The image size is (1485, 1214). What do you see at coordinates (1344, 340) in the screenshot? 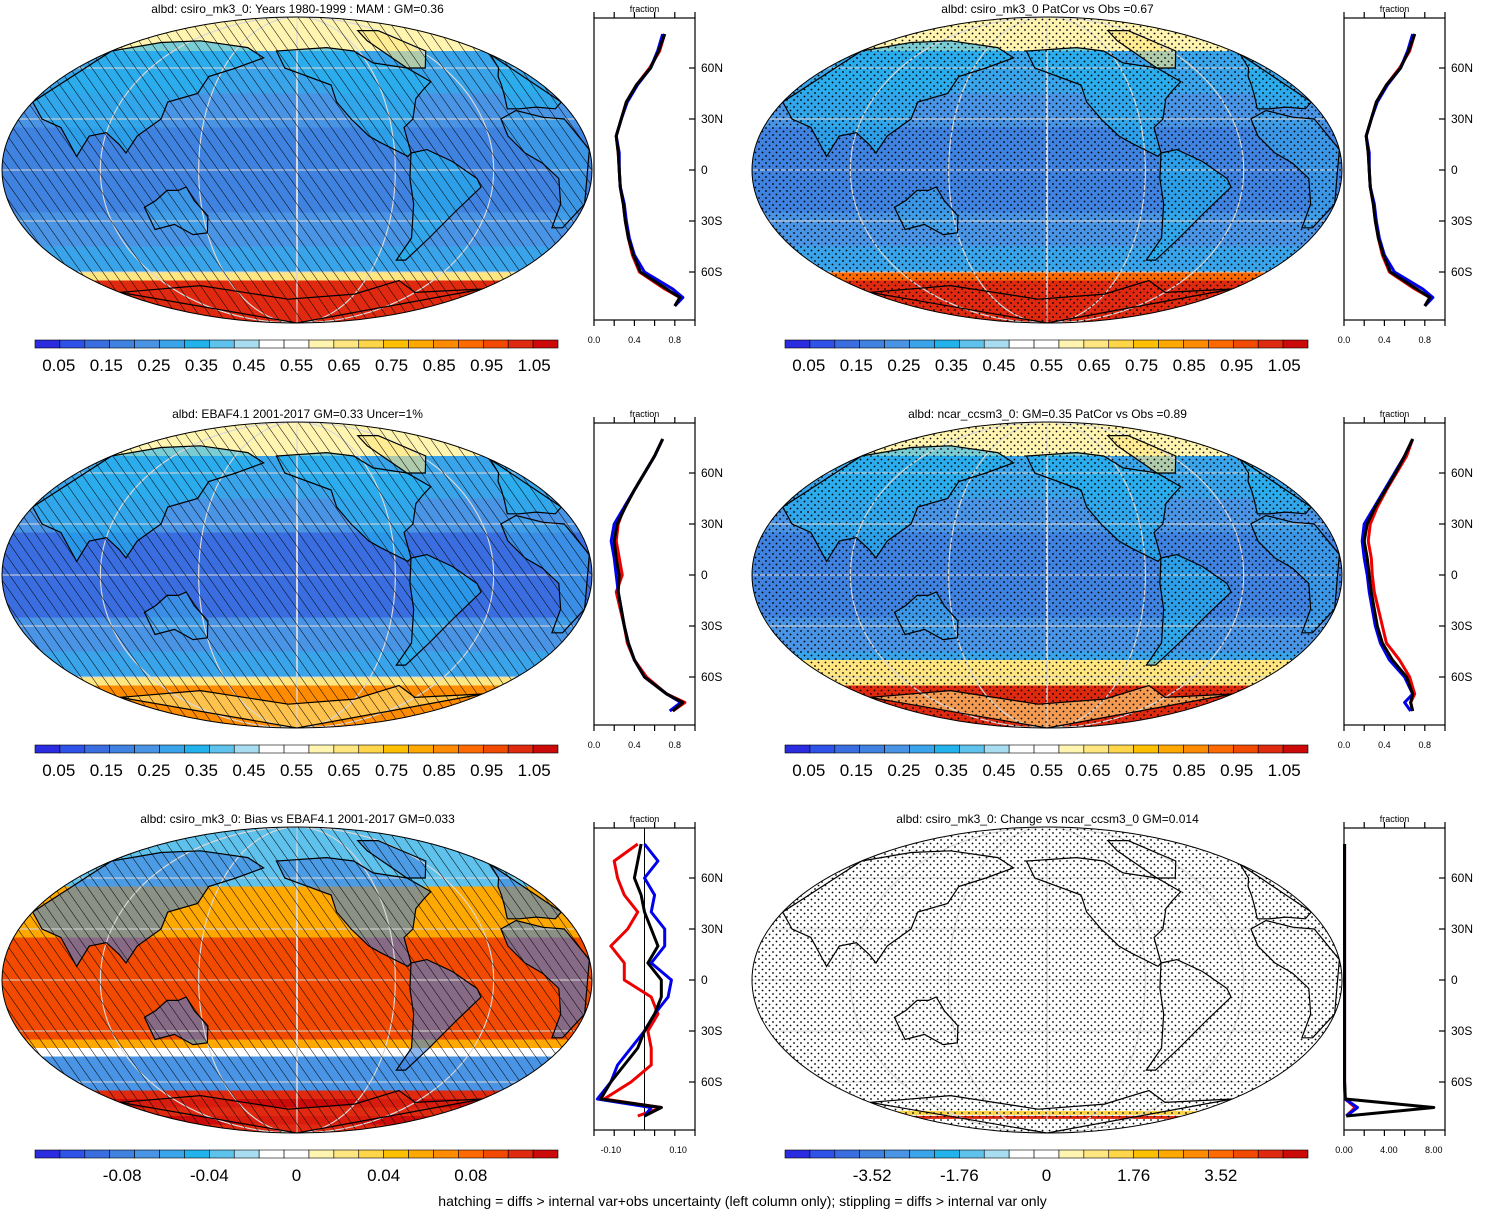
I see `profile-xtick-label: 0.0` at bounding box center [1344, 340].